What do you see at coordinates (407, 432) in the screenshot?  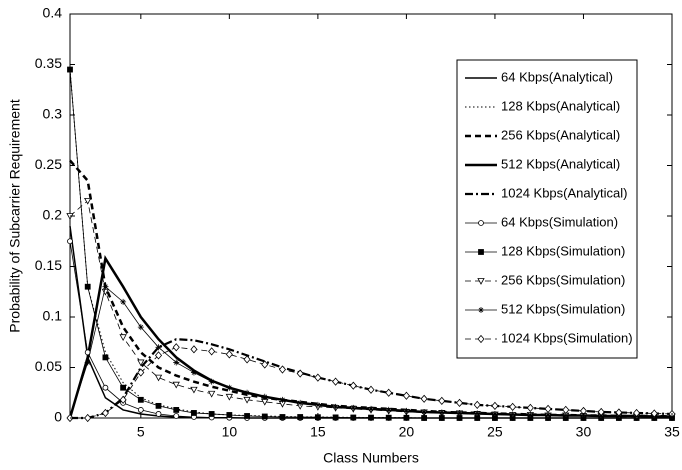 I see `x-tick-label: 20` at bounding box center [407, 432].